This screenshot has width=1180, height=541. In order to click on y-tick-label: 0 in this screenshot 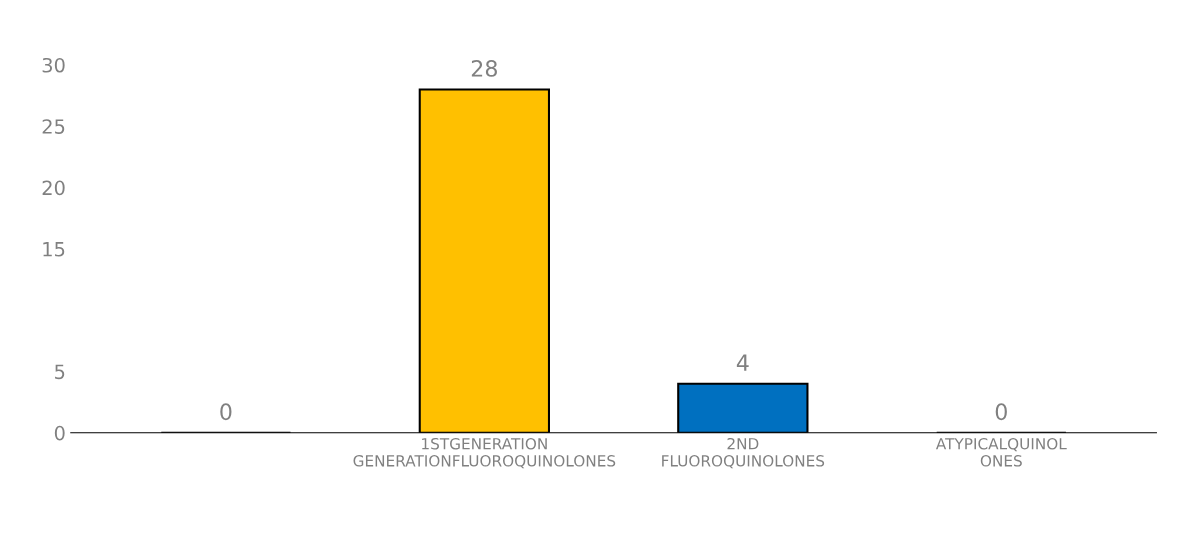, I will do `click(59, 433)`.